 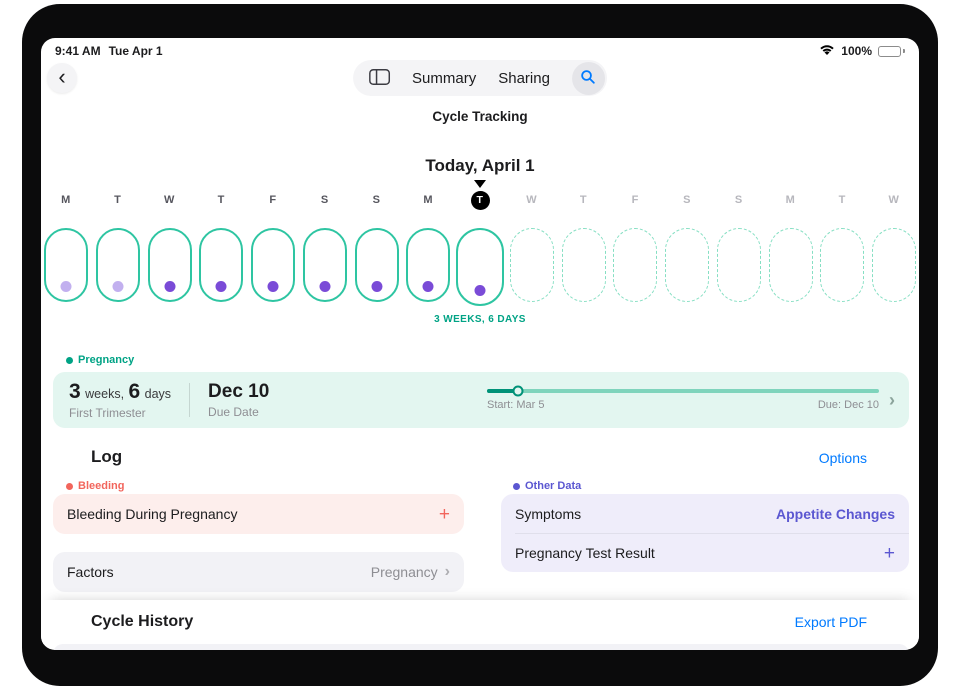 What do you see at coordinates (107, 413) in the screenshot?
I see `trimester-label: First Trimester` at bounding box center [107, 413].